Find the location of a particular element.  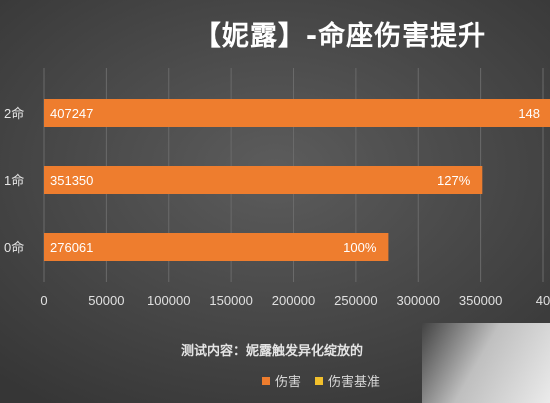

legend-label-baseline: 伤害基准 is located at coordinates (354, 382).